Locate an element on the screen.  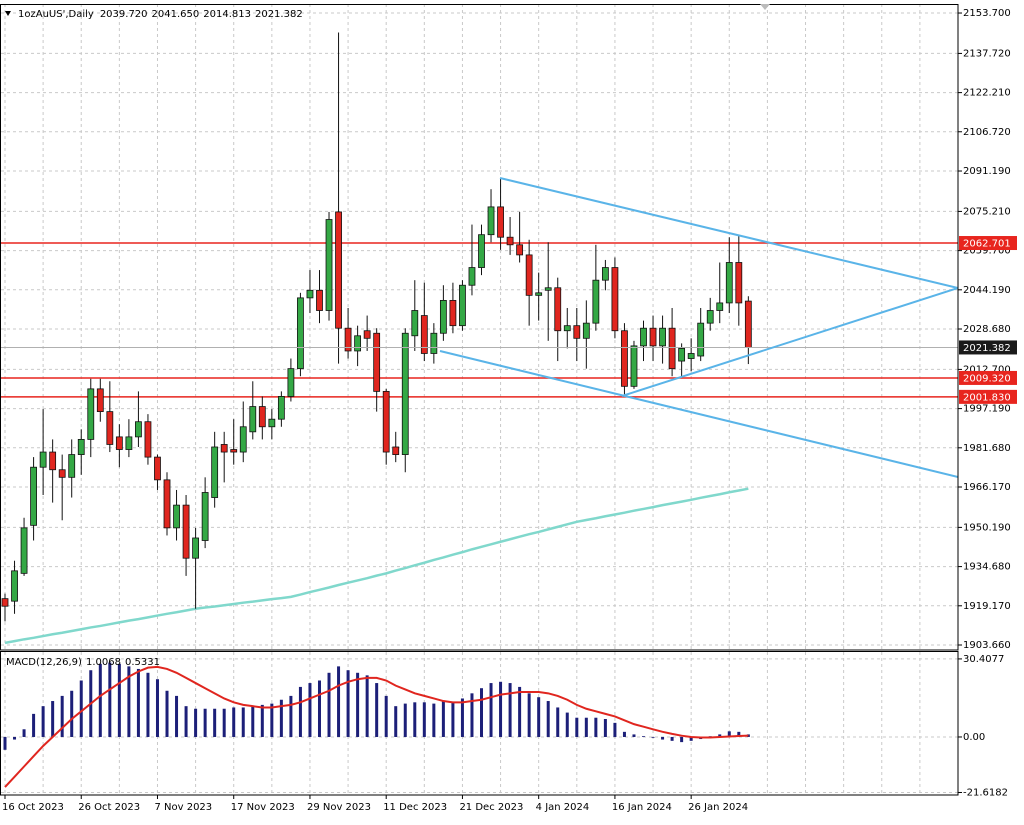
x-tick-label: 11 Dec 2023 is located at coordinates (415, 807).